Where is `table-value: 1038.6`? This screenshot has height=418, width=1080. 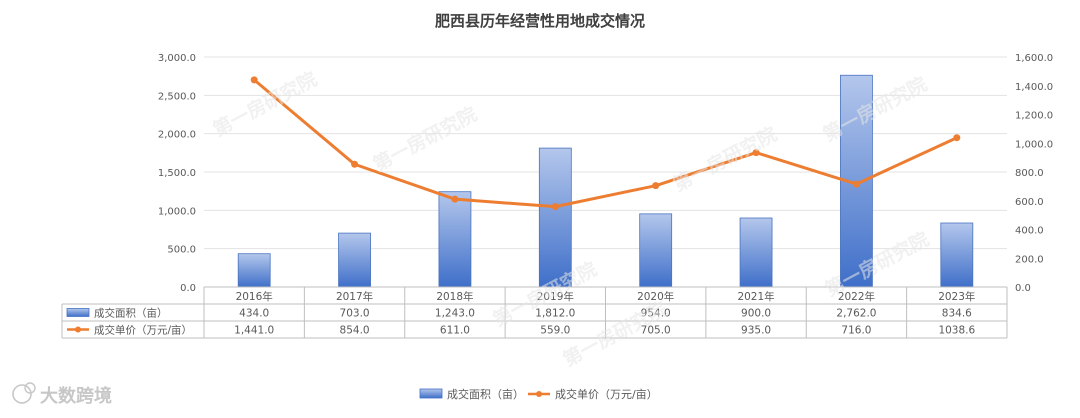
table-value: 1038.6 is located at coordinates (956, 331).